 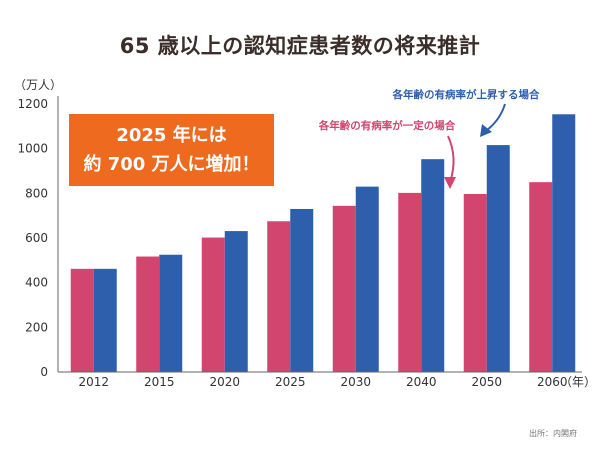 What do you see at coordinates (213, 304) in the screenshot?
I see `bar-constant-2020` at bounding box center [213, 304].